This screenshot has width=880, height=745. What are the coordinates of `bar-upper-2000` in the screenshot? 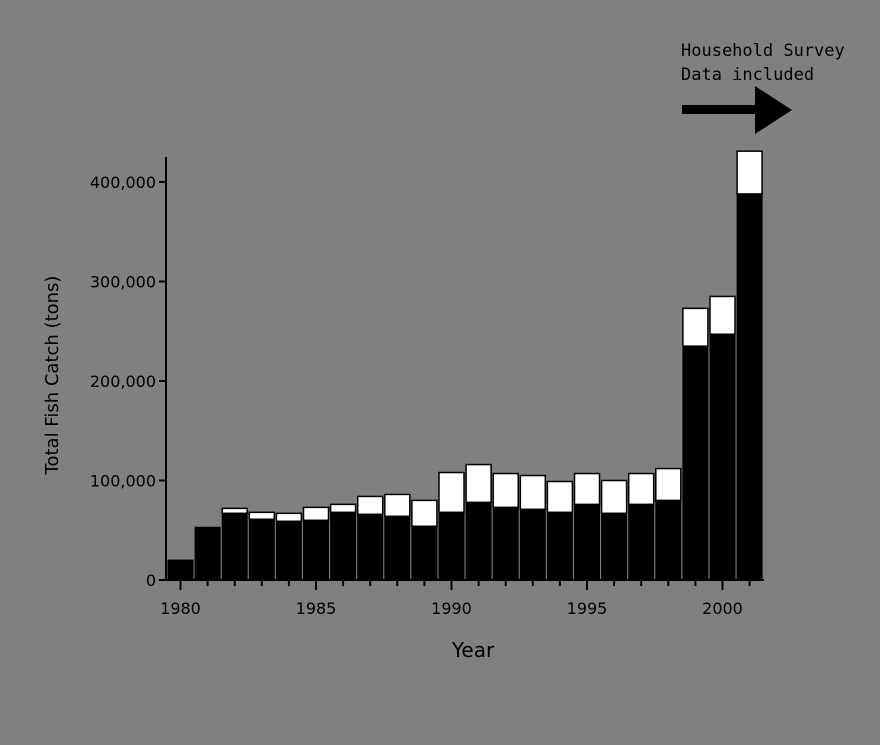 It's located at (722, 315).